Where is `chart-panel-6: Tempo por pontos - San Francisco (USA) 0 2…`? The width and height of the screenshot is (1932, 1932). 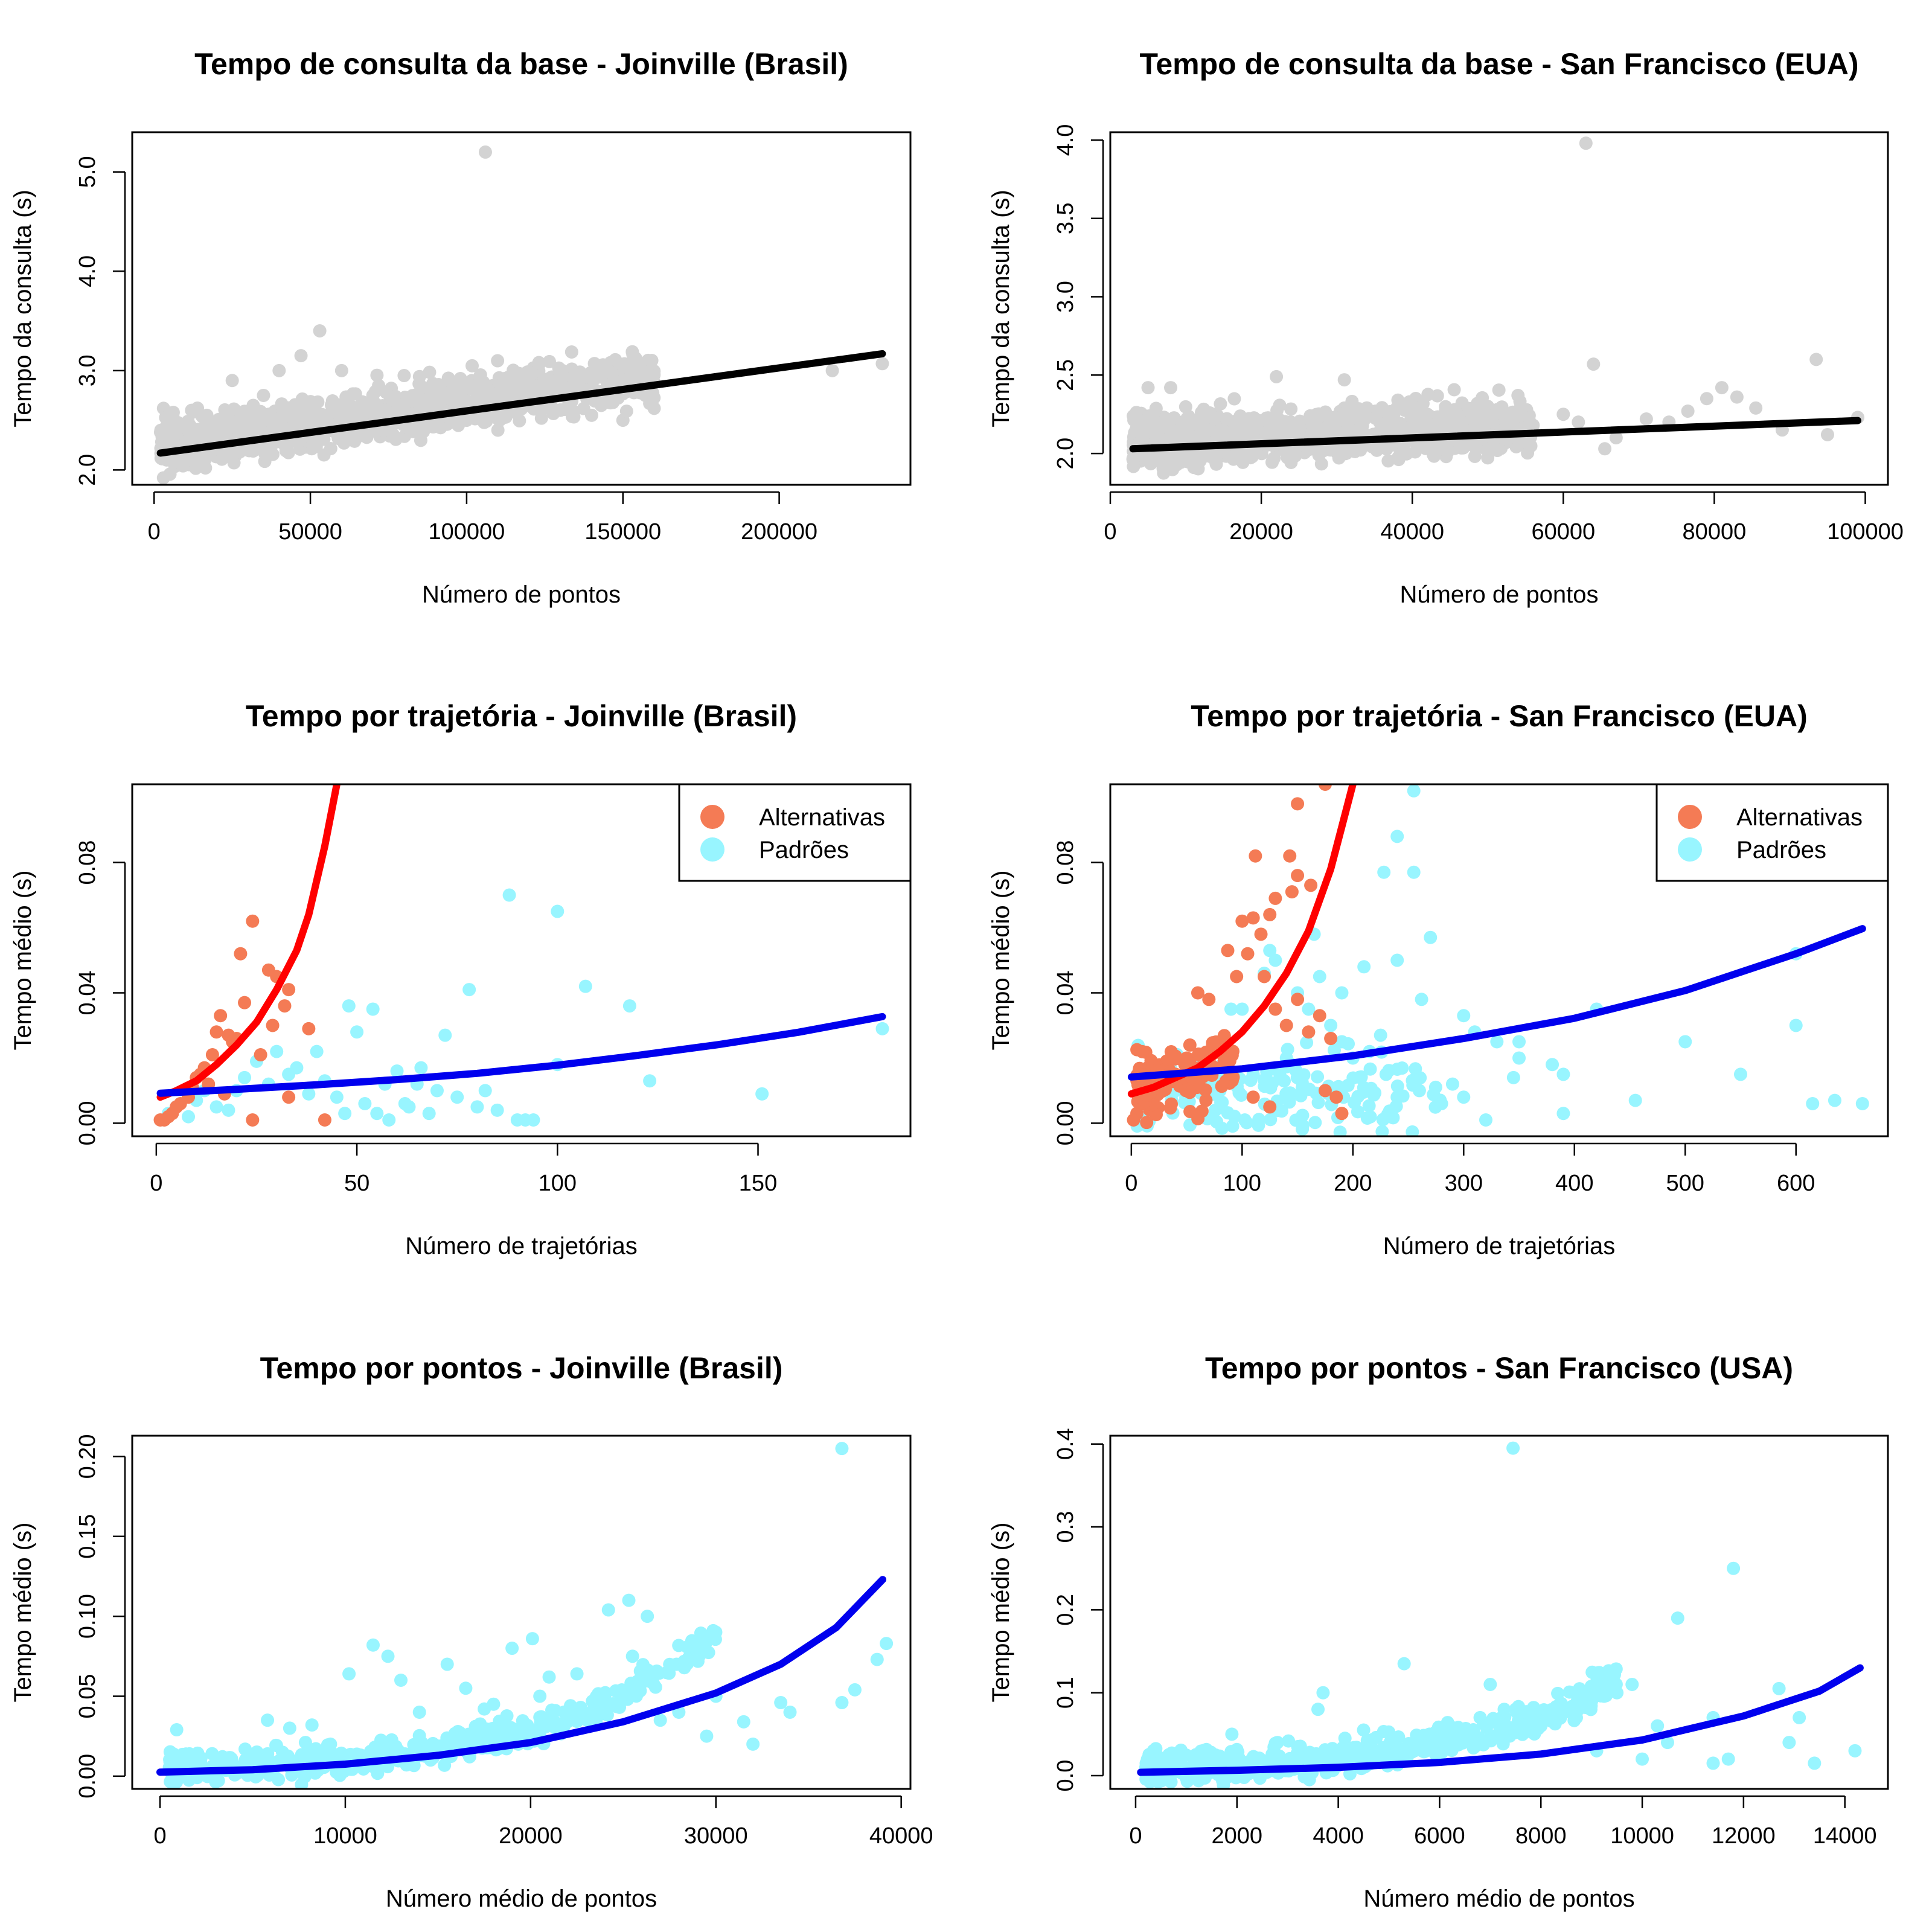
chart-panel-6: Tempo por pontos - San Francisco (USA) 0 2… is located at coordinates (1438, 1632).